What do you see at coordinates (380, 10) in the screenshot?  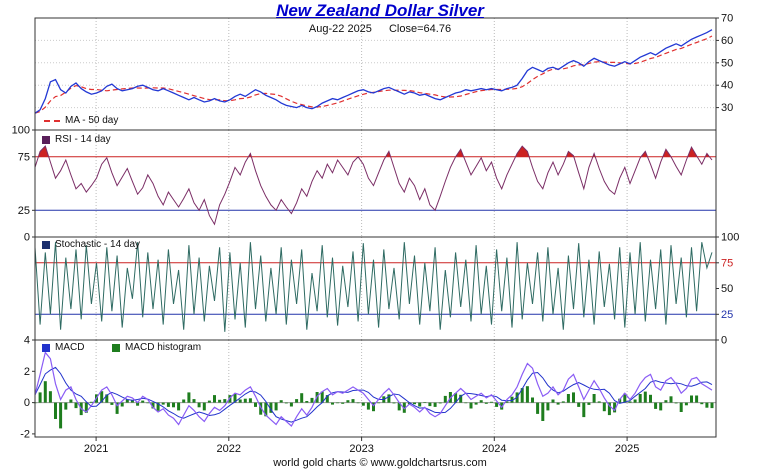 I see `chart-title: New Zealand Dollar Silver` at bounding box center [380, 10].